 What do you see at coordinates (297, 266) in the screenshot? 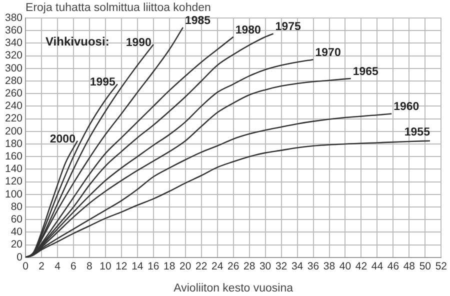
I see `x-tick-label: 34` at bounding box center [297, 266].